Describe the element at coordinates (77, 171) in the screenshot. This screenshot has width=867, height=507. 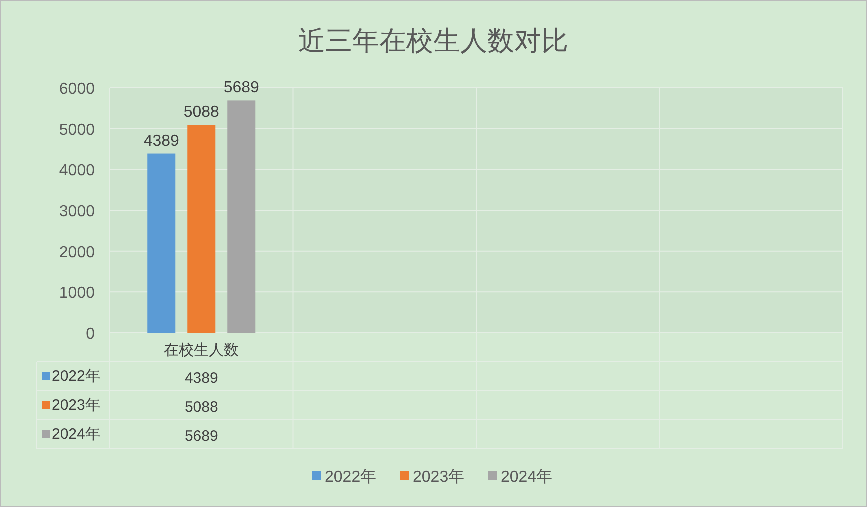
I see `y-tick-label: 4000` at that location.